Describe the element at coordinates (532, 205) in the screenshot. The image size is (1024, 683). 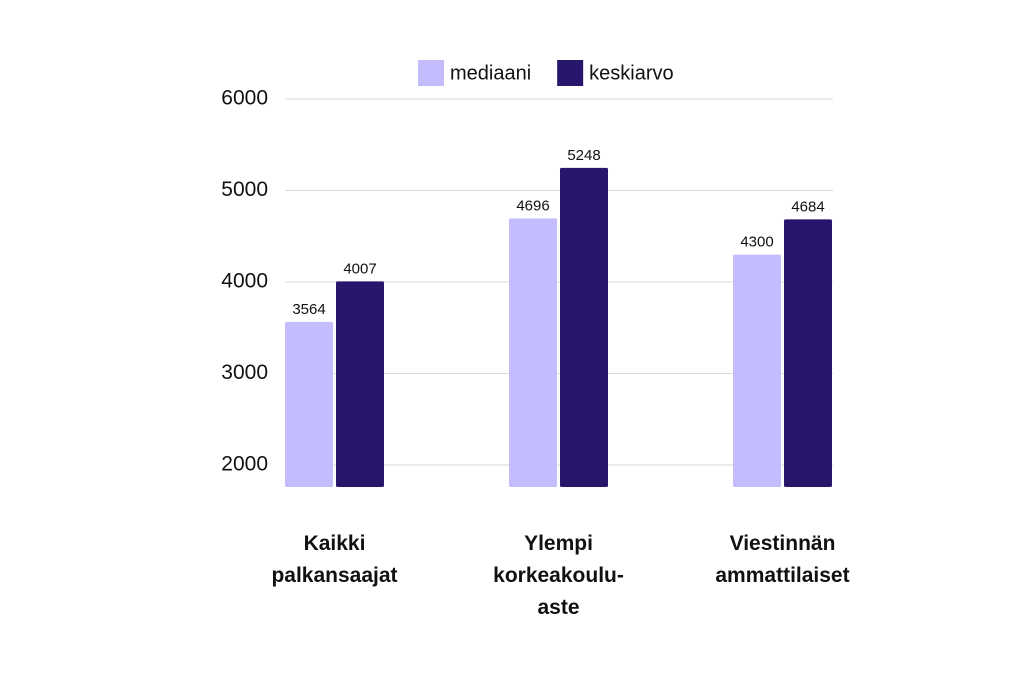
I see `value-label: 4696` at that location.